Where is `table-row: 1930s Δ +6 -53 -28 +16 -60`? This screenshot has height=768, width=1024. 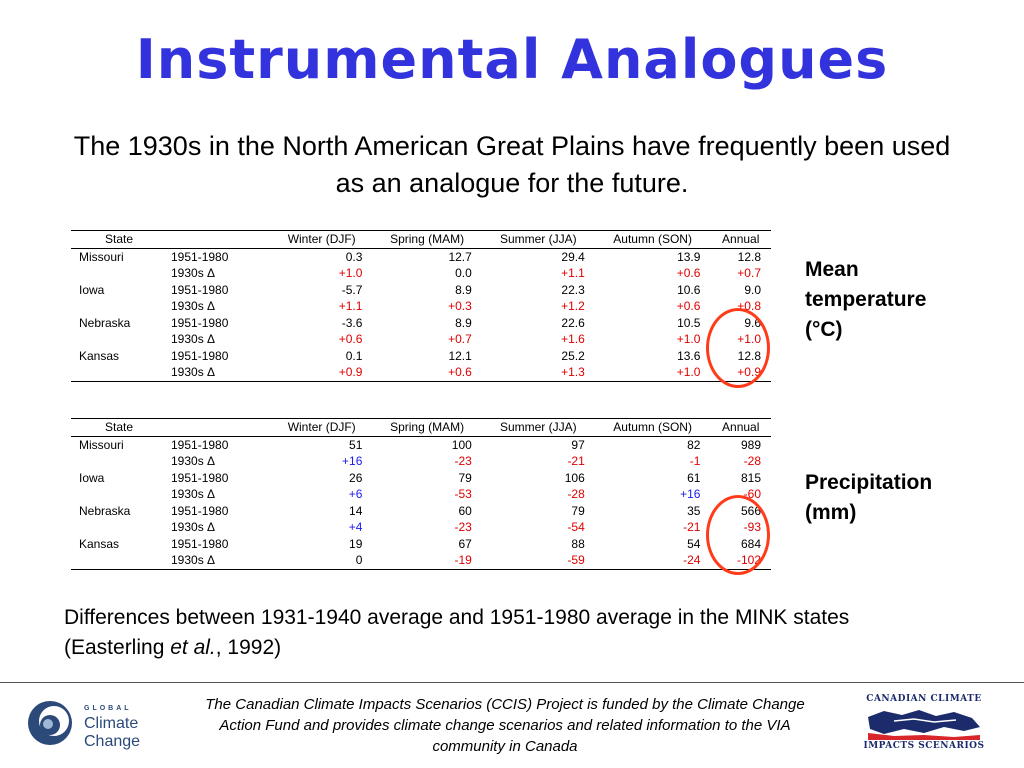 table-row: 1930s Δ +6 -53 -28 +16 -60 is located at coordinates (421, 494).